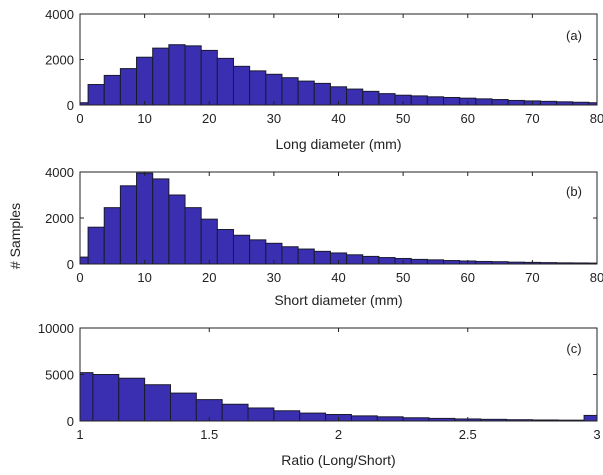 This screenshot has width=603, height=475. What do you see at coordinates (338, 144) in the screenshot?
I see `x-axis-label: Long diameter (mm)` at bounding box center [338, 144].